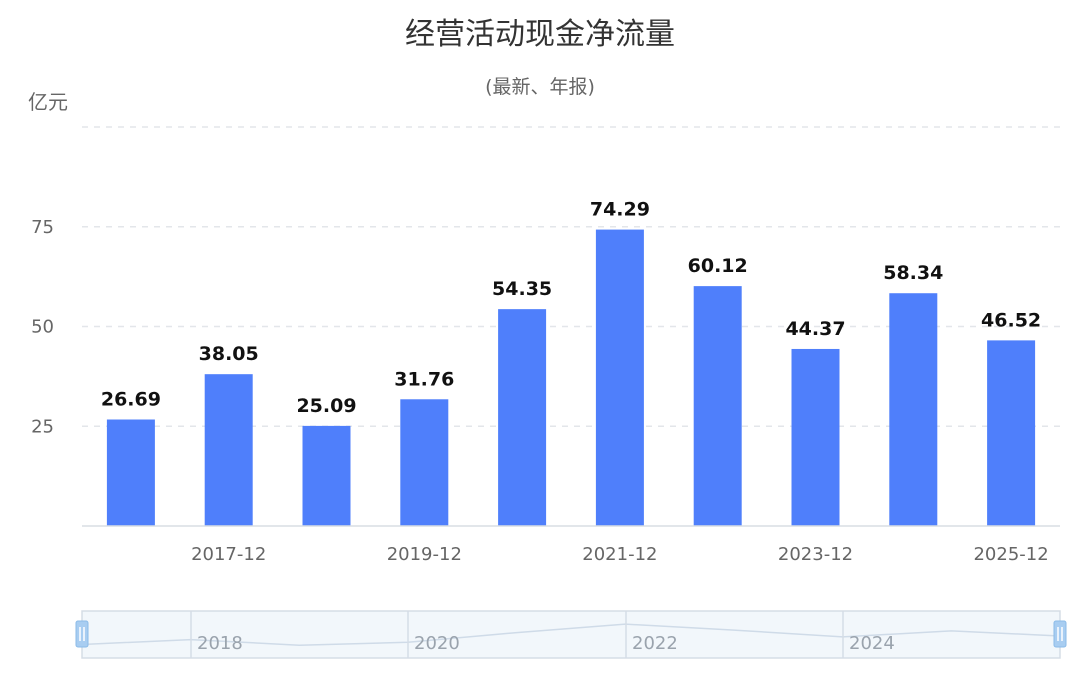 Image resolution: width=1080 pixels, height=684 pixels. I want to click on y-tick-label: 50, so click(42, 327).